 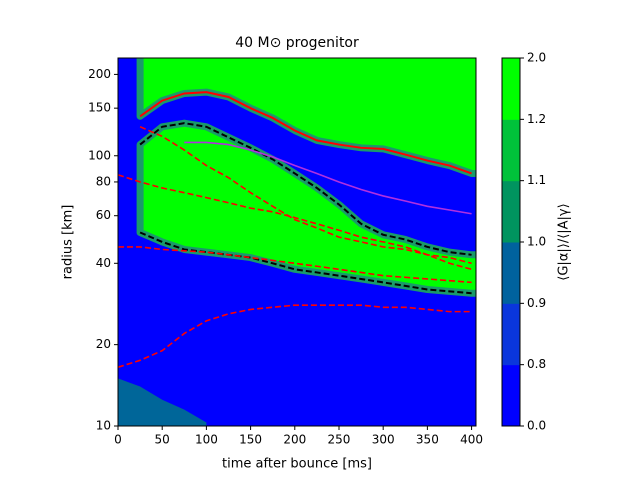 What do you see at coordinates (118, 440) in the screenshot?
I see `x-tick-label: 0` at bounding box center [118, 440].